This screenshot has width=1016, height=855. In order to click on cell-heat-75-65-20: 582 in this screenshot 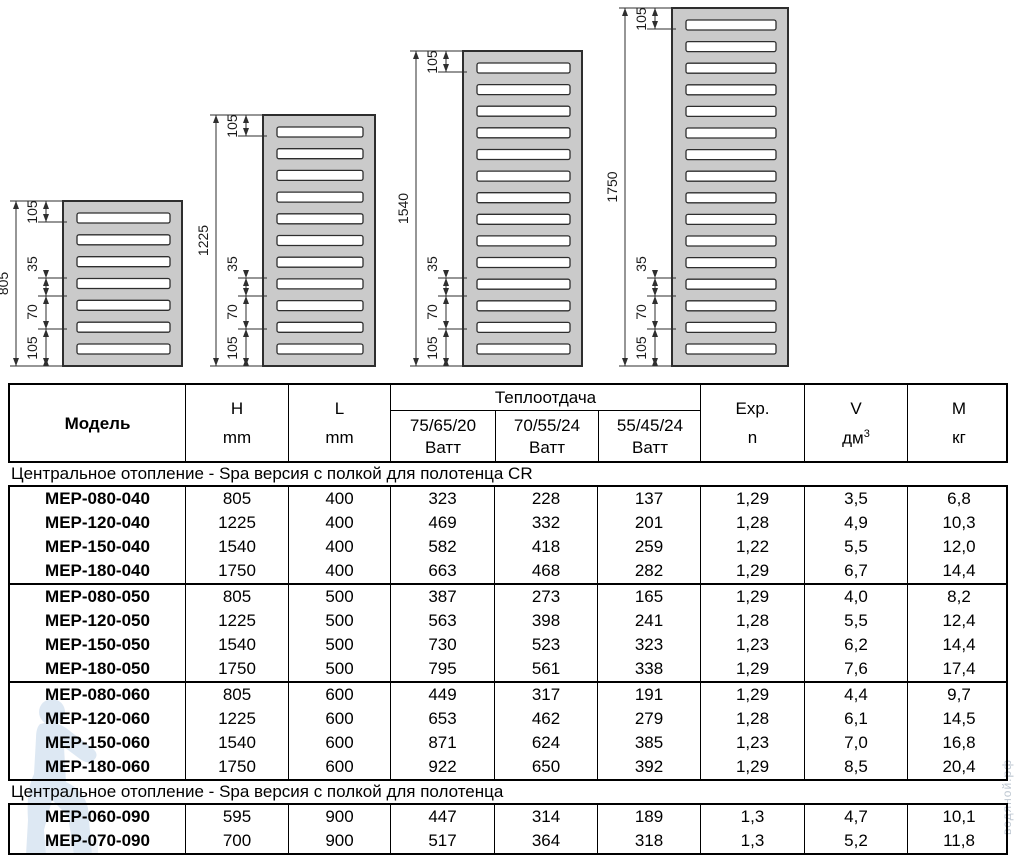, I will do `click(442, 547)`.